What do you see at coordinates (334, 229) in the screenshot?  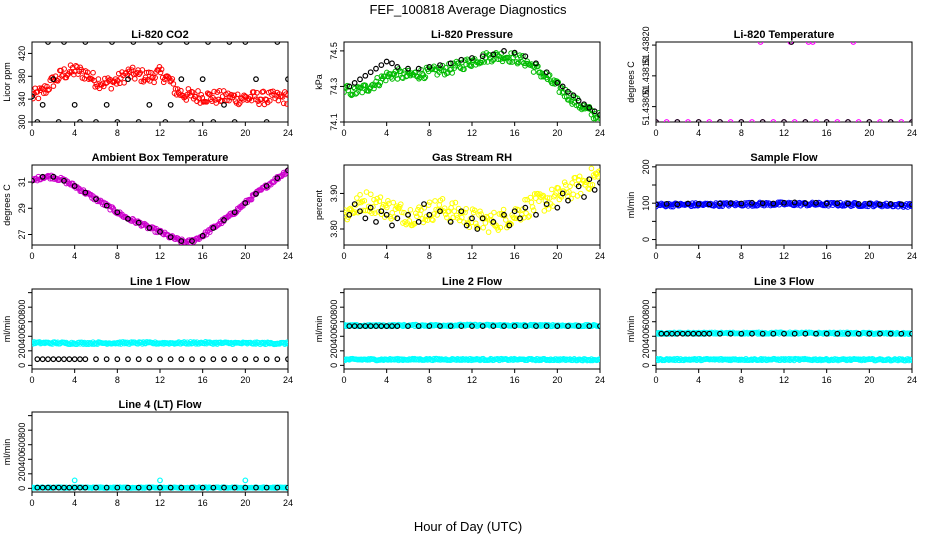 I see `y-tick-label: 3.80` at bounding box center [334, 229].